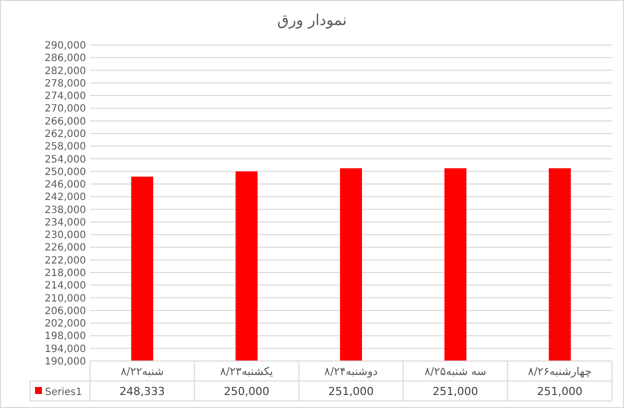 The width and height of the screenshot is (624, 408). I want to click on y-tick-label: 250,000, so click(65, 172).